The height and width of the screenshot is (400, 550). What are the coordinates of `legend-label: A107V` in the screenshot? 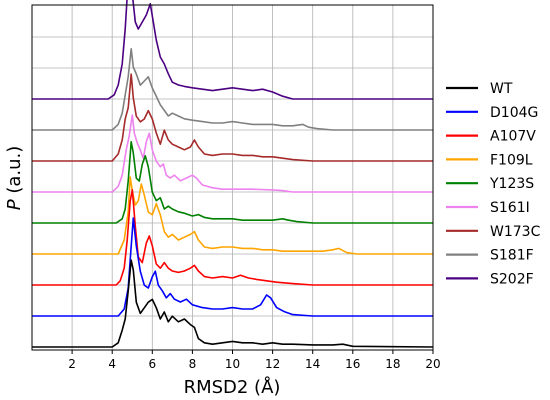 It's located at (513, 137).